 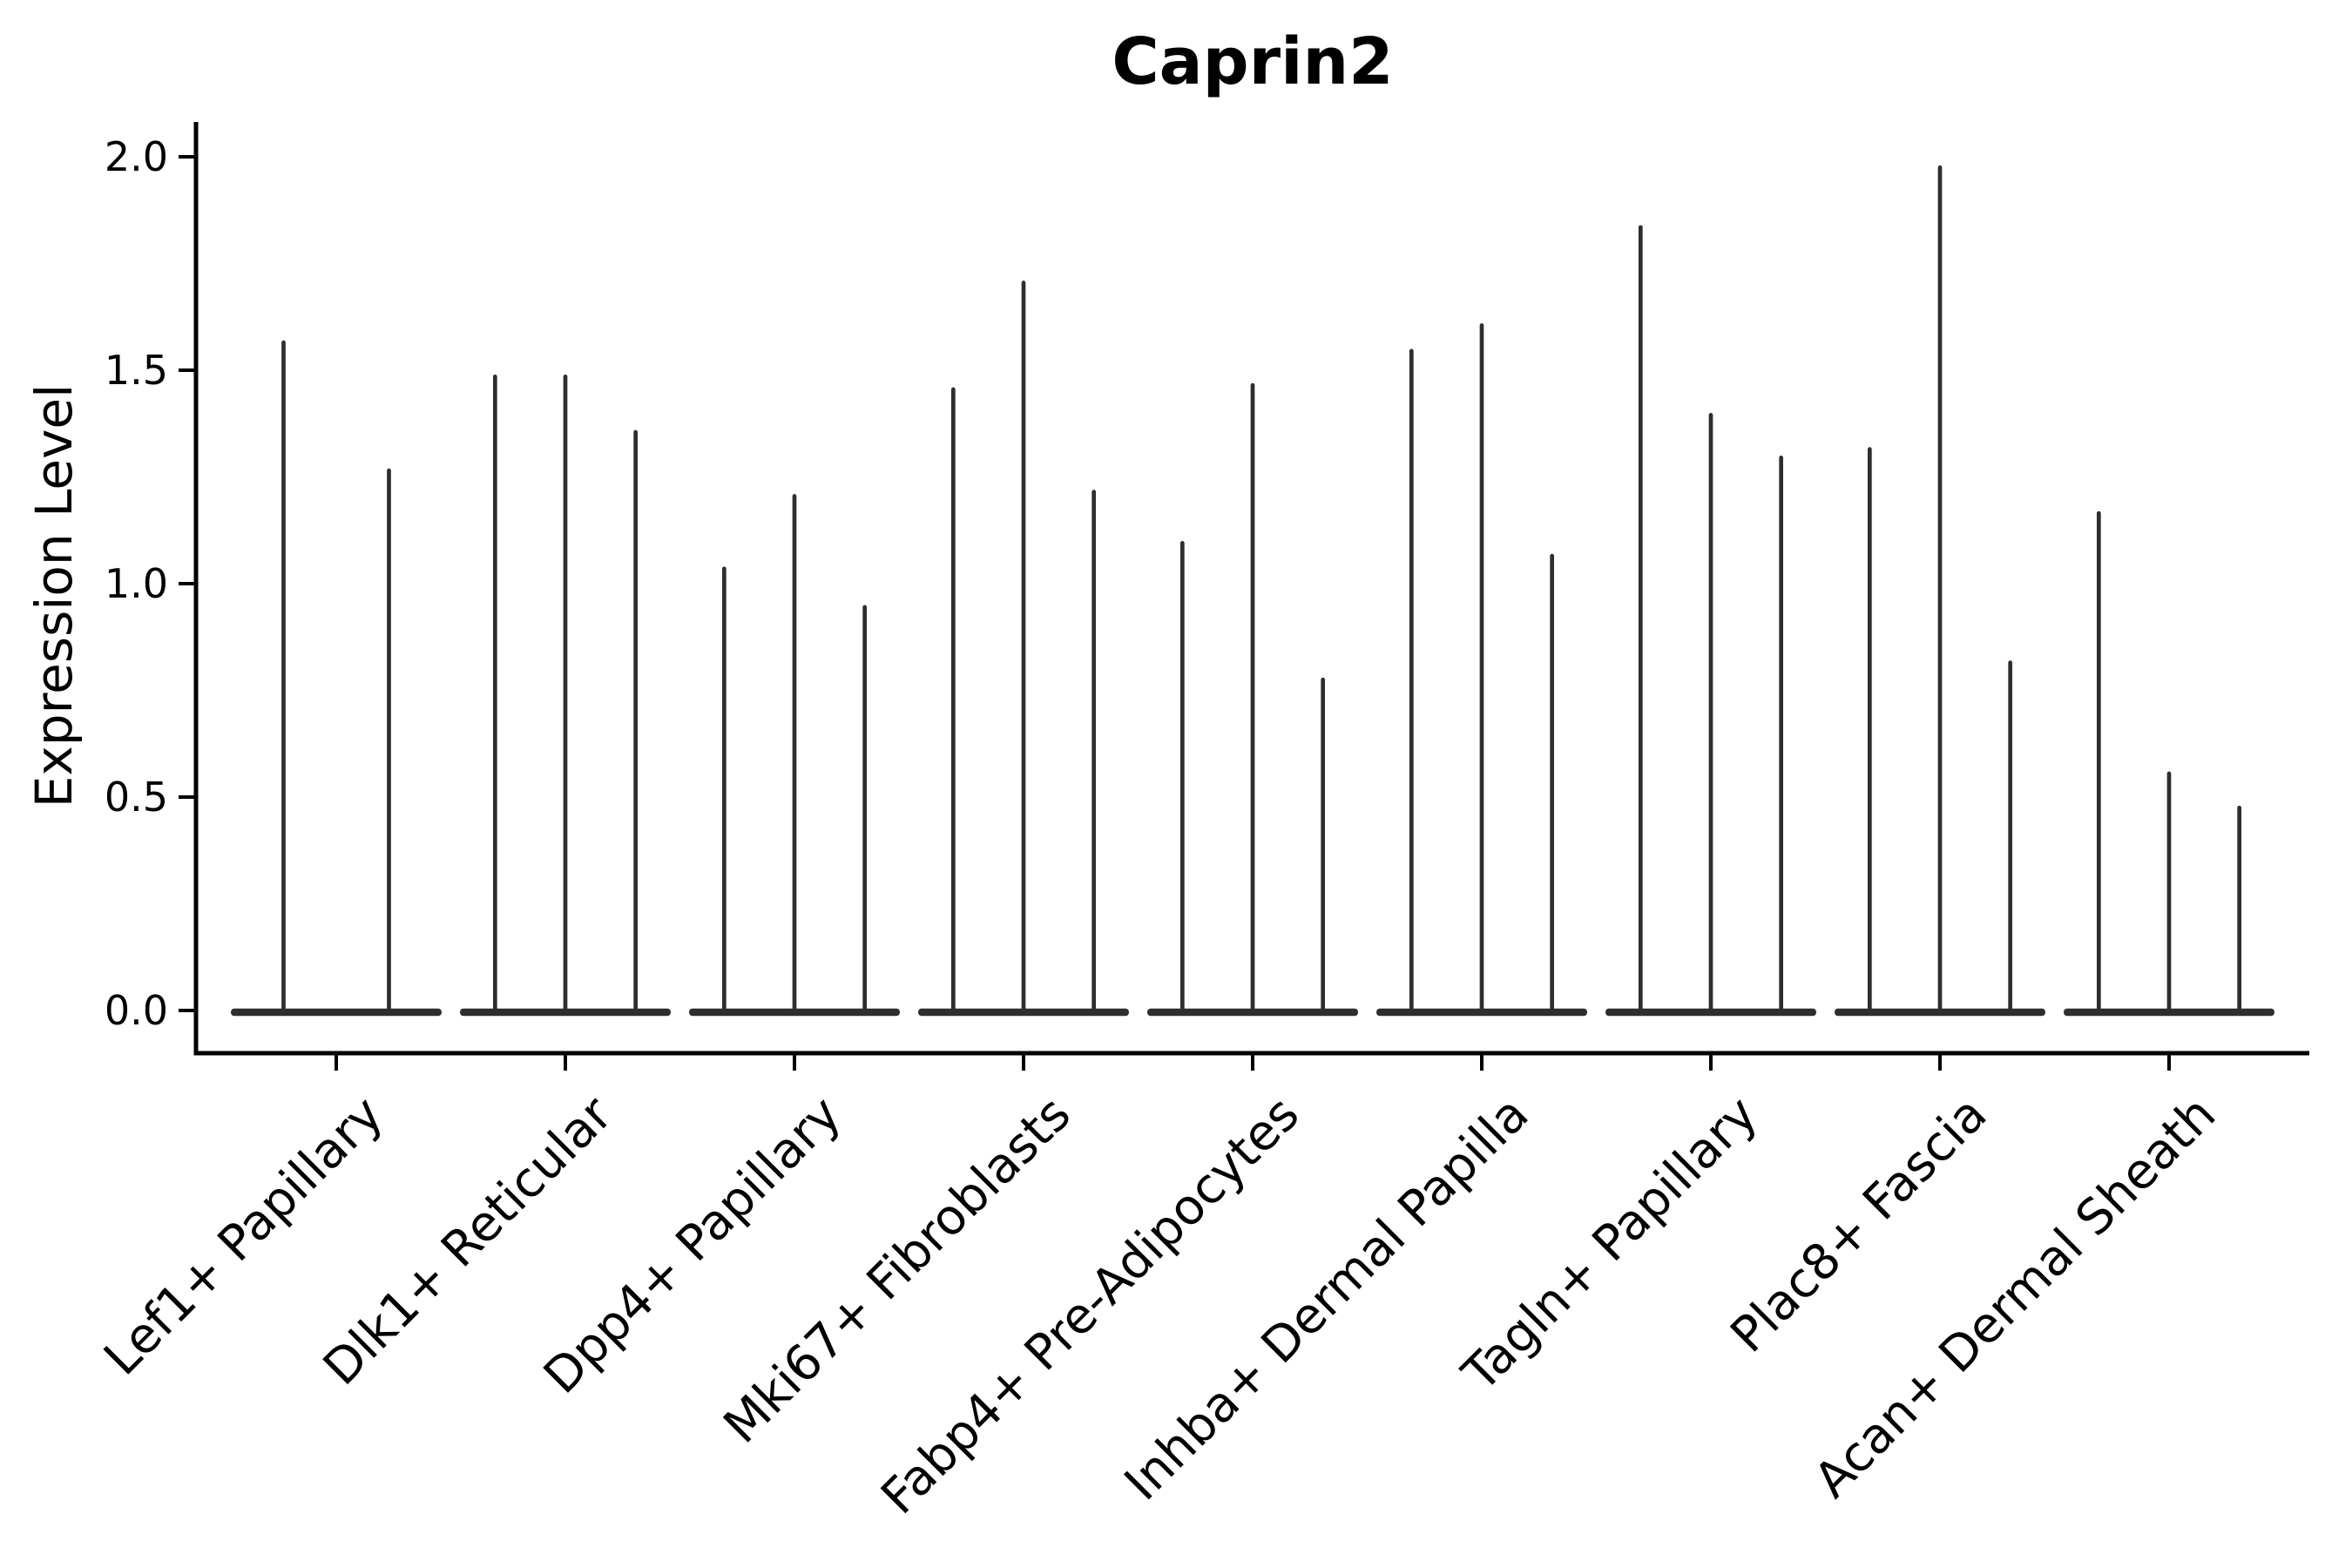 What do you see at coordinates (136, 797) in the screenshot?
I see `y-tick-label: 0.5` at bounding box center [136, 797].